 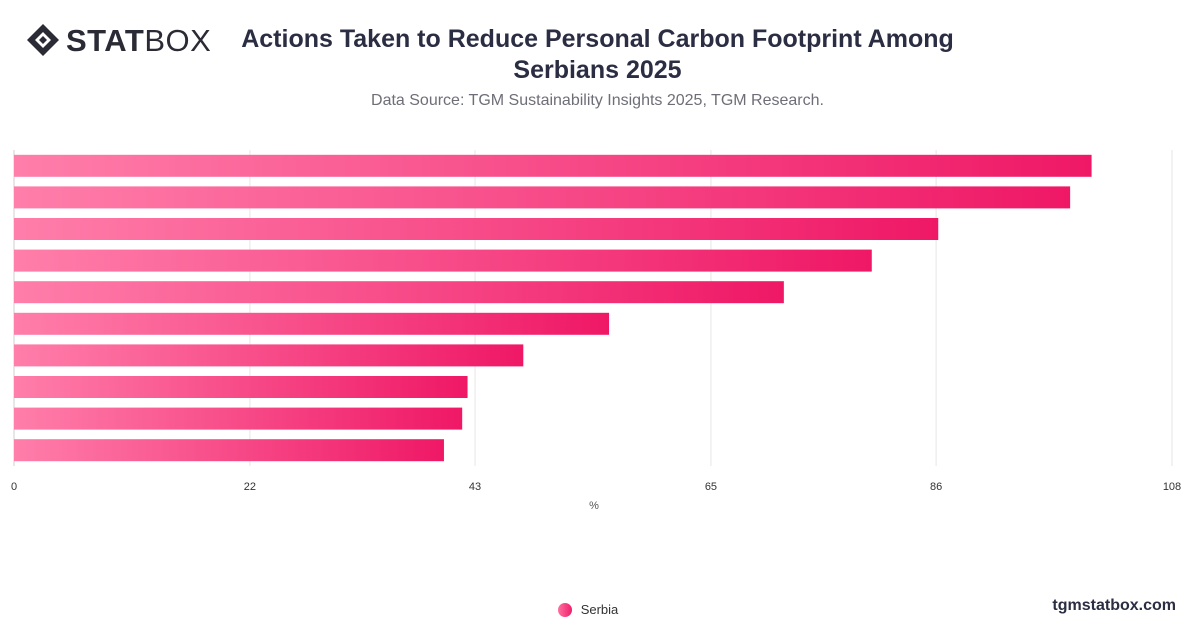 What do you see at coordinates (936, 487) in the screenshot?
I see `x-tick-label: 86` at bounding box center [936, 487].